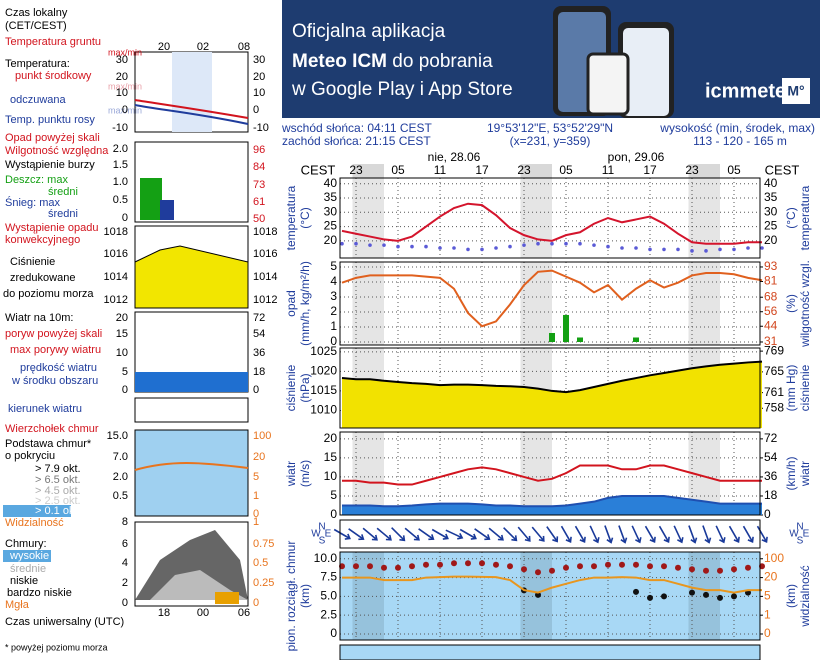 The height and width of the screenshot is (660, 820). I want to click on legend-tick: 0.75, so click(263, 544).